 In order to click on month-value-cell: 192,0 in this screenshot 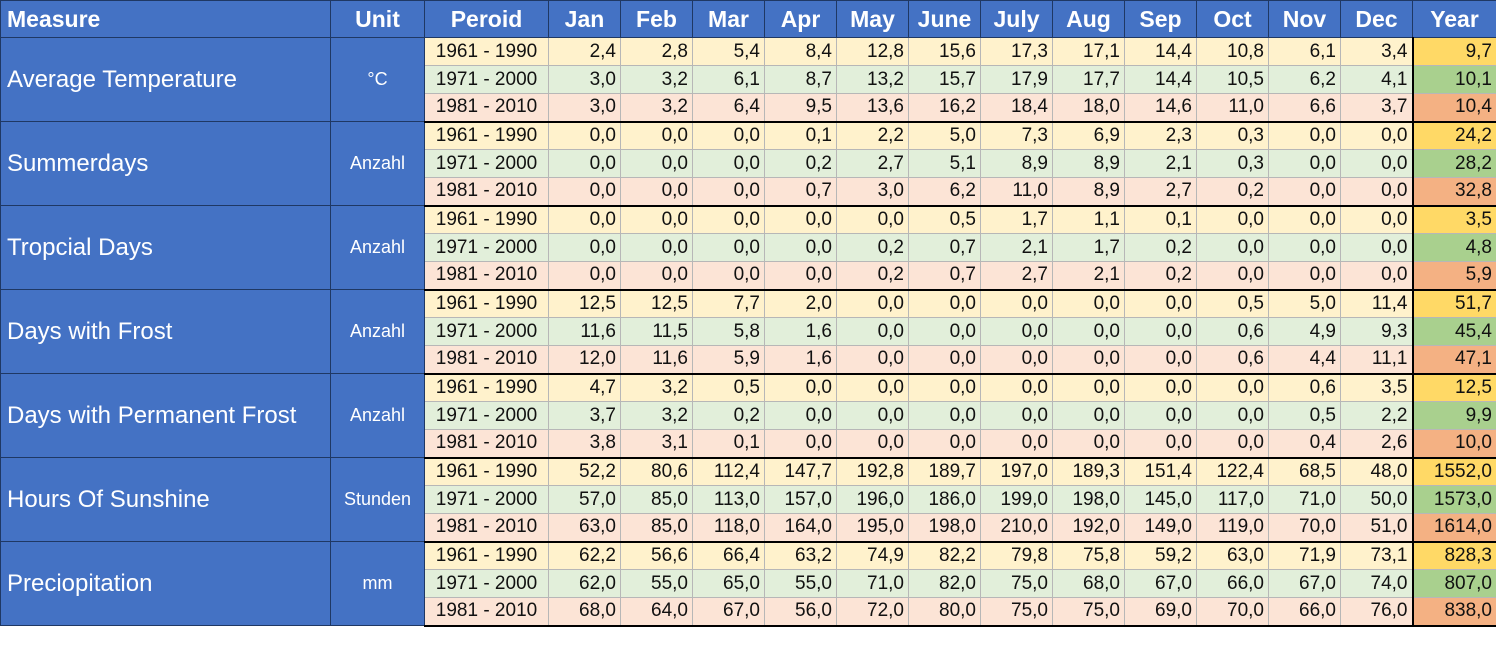, I will do `click(1088, 528)`.